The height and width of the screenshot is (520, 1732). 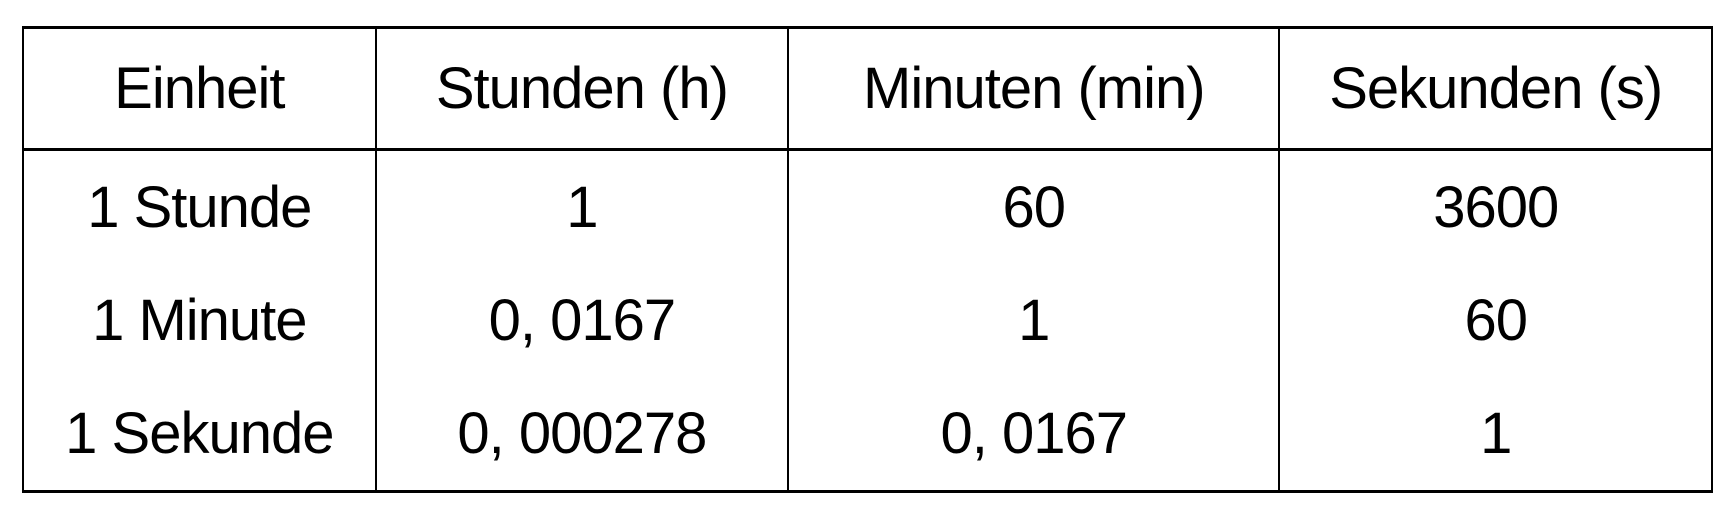 What do you see at coordinates (1495, 89) in the screenshot?
I see `header-cell: Sekunden (s)` at bounding box center [1495, 89].